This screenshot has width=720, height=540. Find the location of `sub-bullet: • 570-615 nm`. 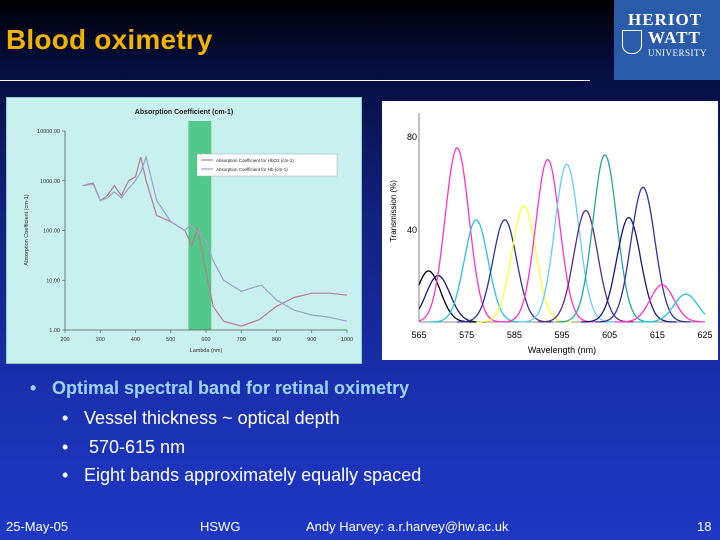

sub-bullet: • 570-615 nm is located at coordinates (124, 447).